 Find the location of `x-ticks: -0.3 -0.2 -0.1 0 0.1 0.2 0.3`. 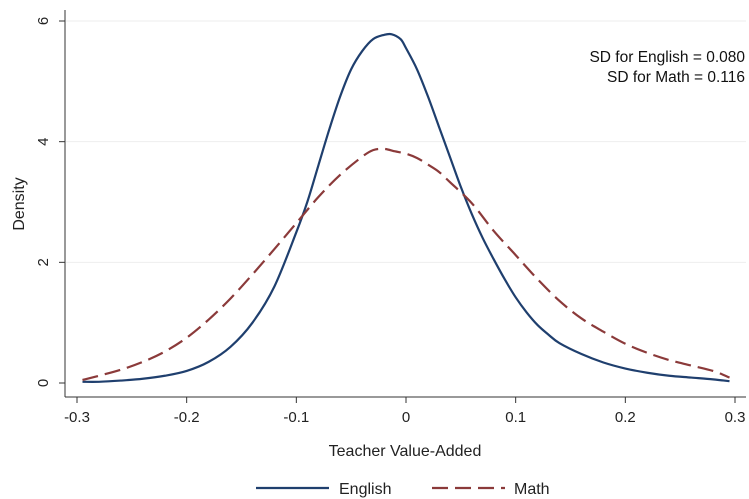

x-ticks: -0.3 -0.2 -0.1 0 0.1 0.2 0.3 is located at coordinates (404, 411).